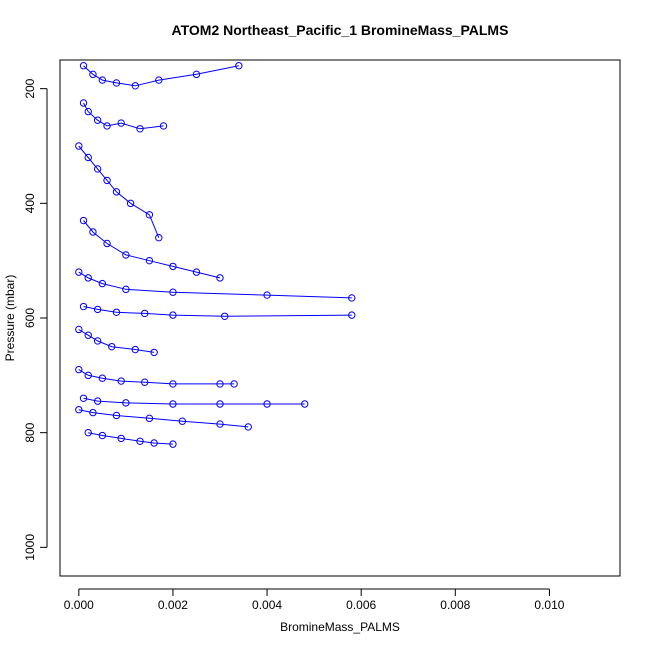  I want to click on x-tick-label: 0.000, so click(79, 605).